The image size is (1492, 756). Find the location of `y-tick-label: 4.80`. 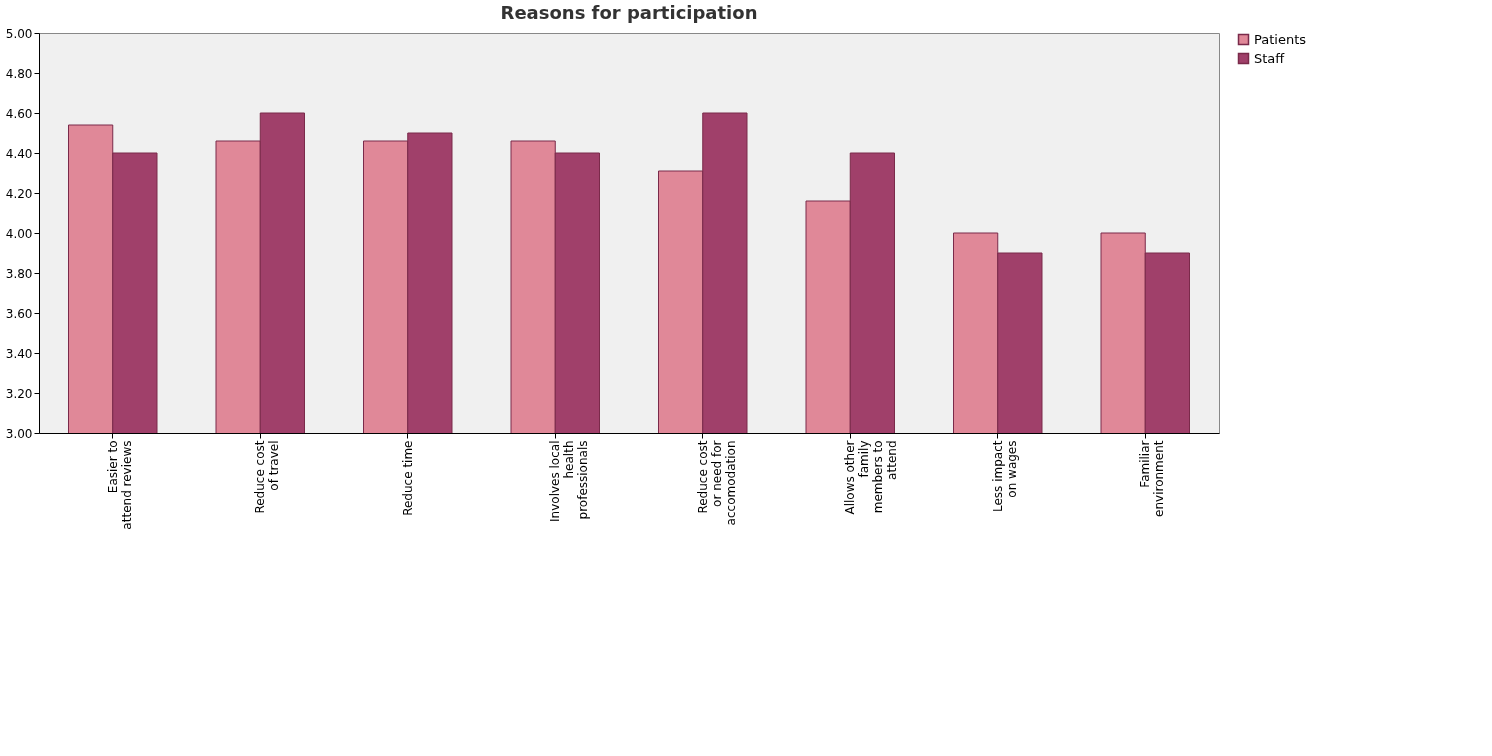

y-tick-label: 4.80 is located at coordinates (19, 73).